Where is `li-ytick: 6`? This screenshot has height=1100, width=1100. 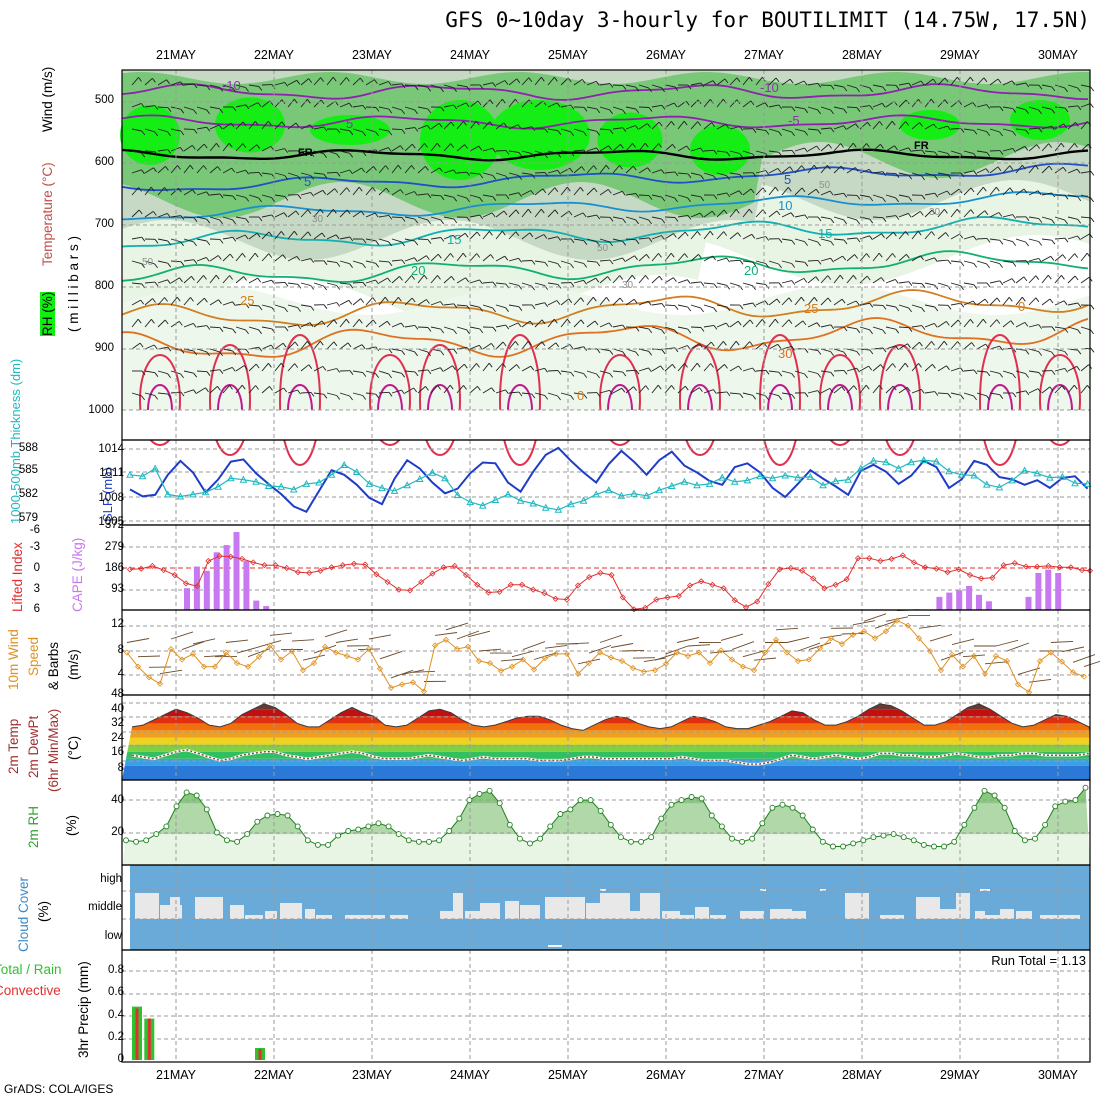 li-ytick: 6 is located at coordinates (36, 609).